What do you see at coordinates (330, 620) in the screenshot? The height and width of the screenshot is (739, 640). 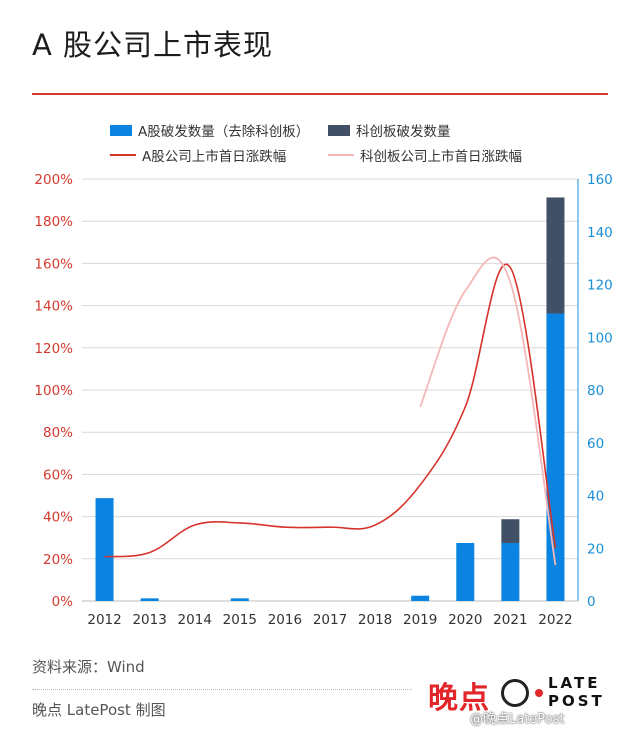 I see `x-axis-tick-label: 2017` at bounding box center [330, 620].